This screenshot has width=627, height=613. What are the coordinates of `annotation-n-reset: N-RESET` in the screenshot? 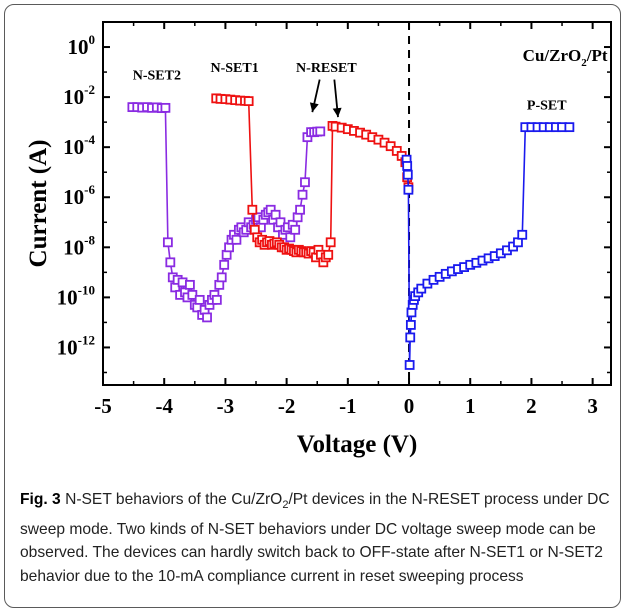 It's located at (326, 68).